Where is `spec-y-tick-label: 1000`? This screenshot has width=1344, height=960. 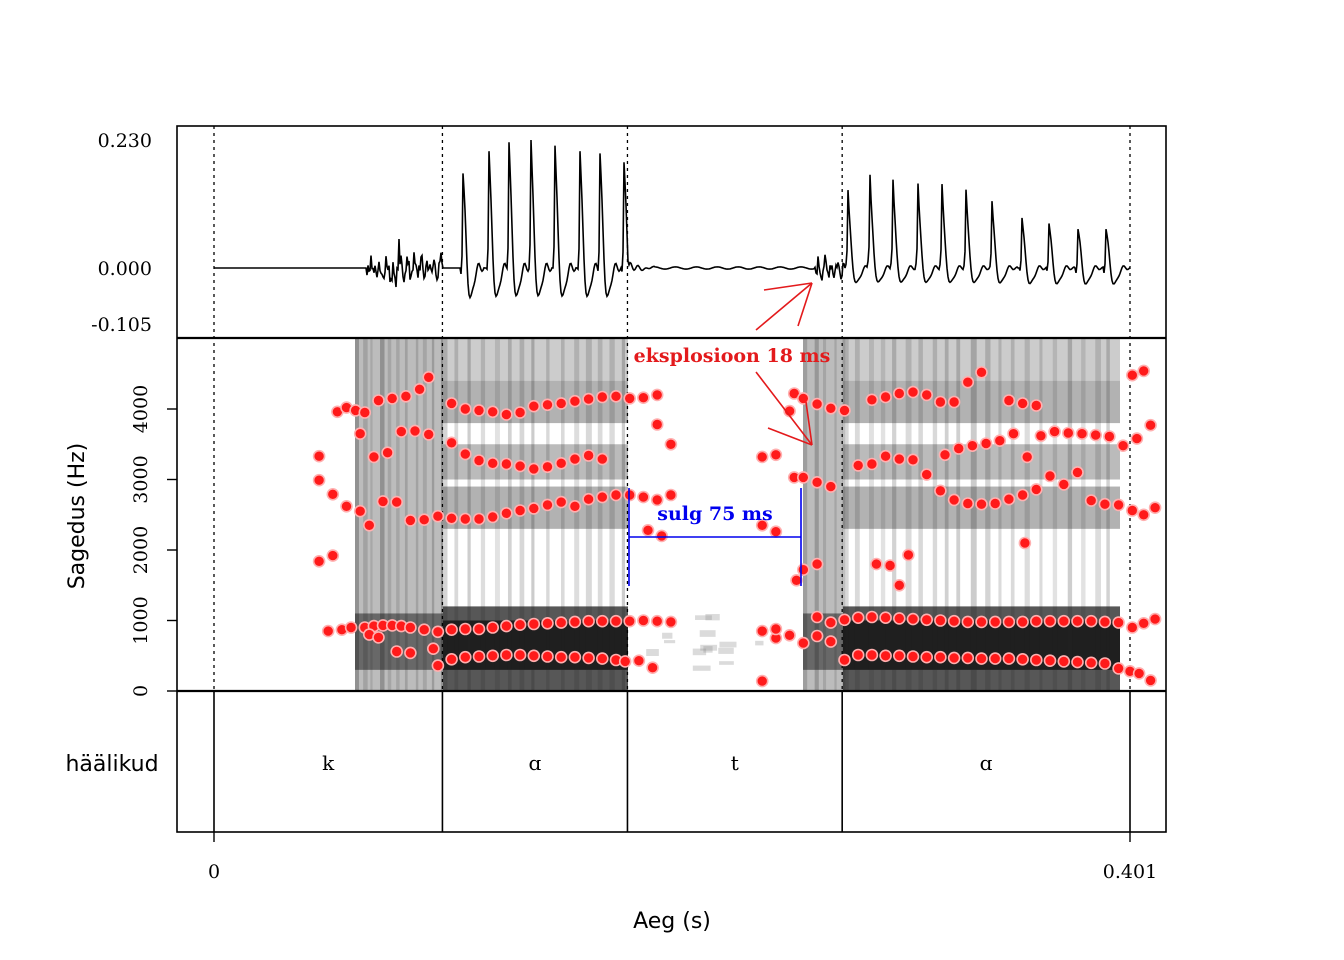 spec-y-tick-label: 1000 is located at coordinates (141, 620).